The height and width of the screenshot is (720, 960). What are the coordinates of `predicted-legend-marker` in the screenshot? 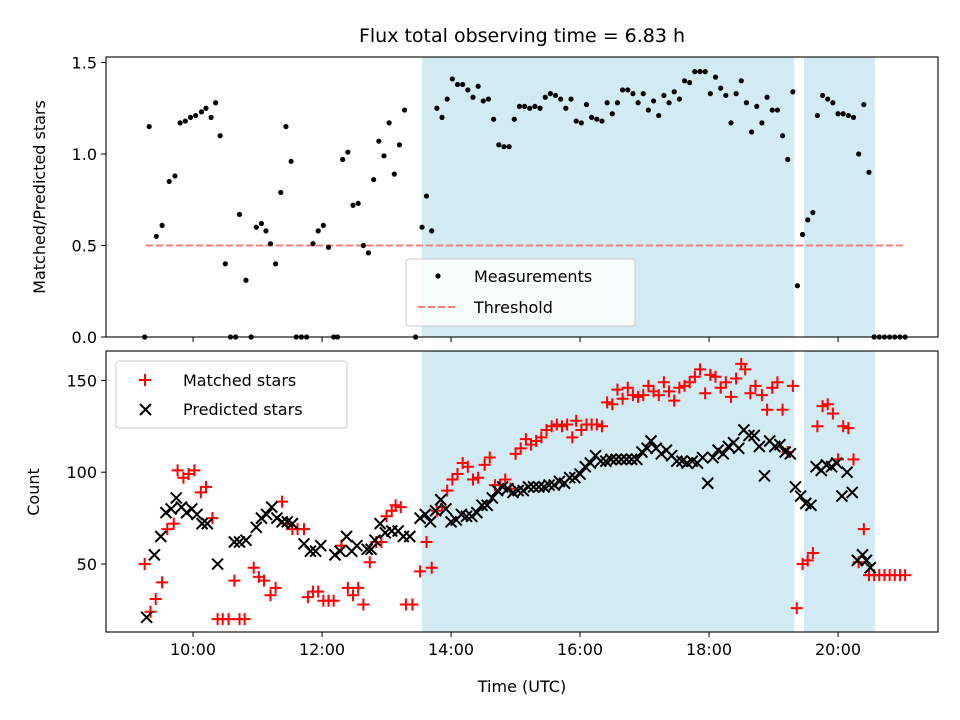 It's located at (145, 409).